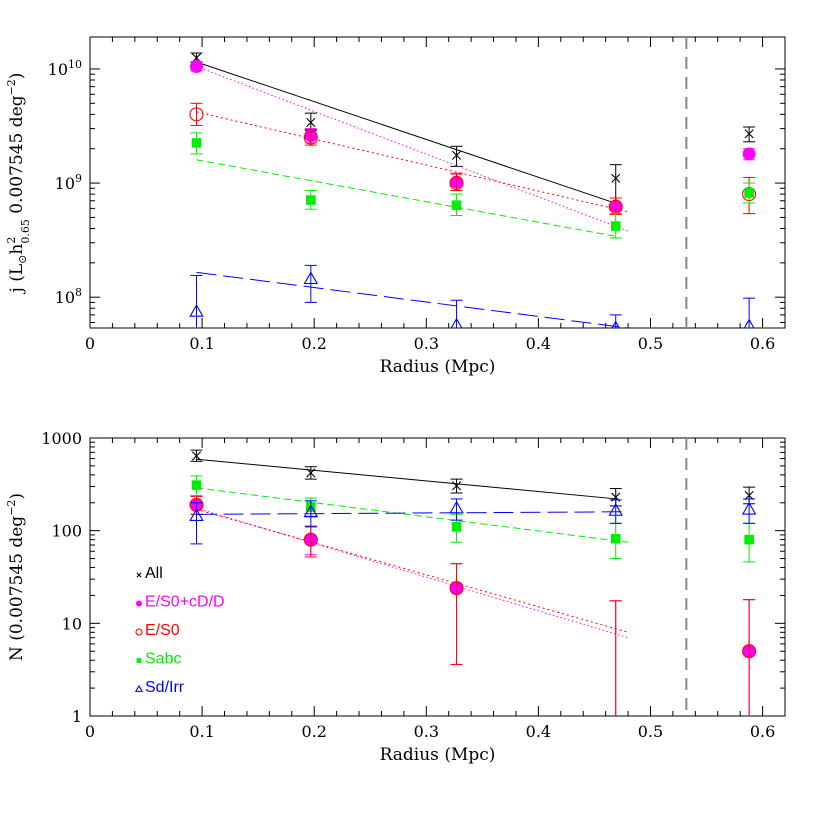 The height and width of the screenshot is (830, 830). What do you see at coordinates (68, 296) in the screenshot?
I see `top-y-tick-label: 10⁸` at bounding box center [68, 296].